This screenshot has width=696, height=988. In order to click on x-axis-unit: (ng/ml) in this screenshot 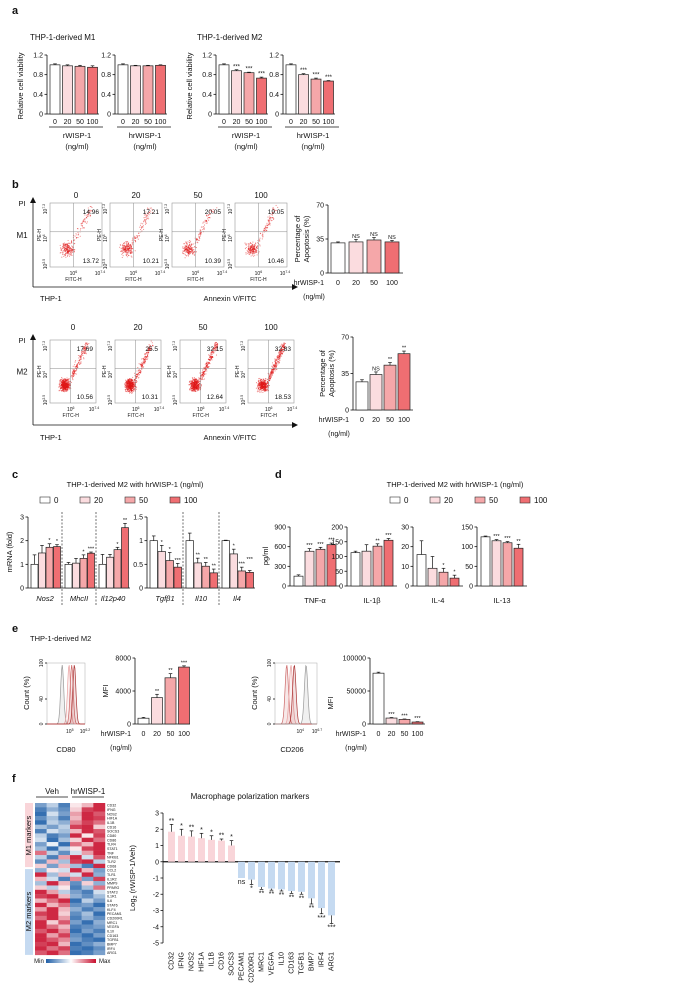, I will do `click(145, 146)`.